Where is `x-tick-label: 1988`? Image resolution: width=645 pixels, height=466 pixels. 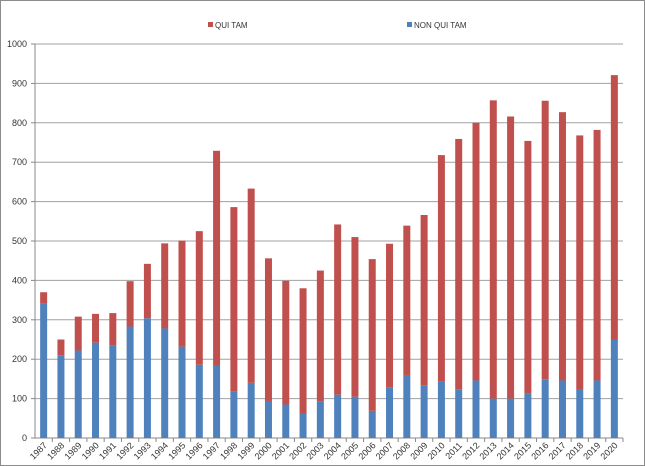 x-tick-label: 1988 is located at coordinates (55, 450).